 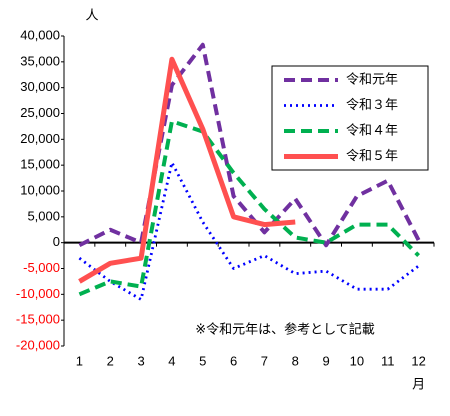 I want to click on x-tick-label: 6, so click(x=233, y=360).